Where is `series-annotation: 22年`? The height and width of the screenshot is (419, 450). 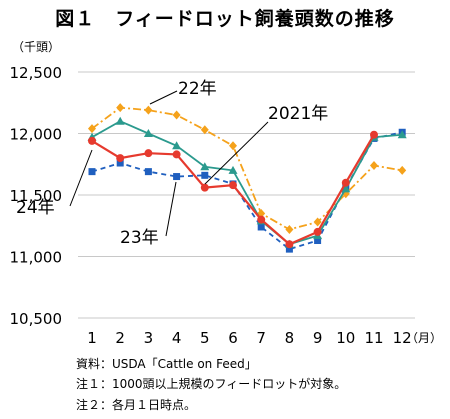 series-annotation: 22年 is located at coordinates (197, 89).